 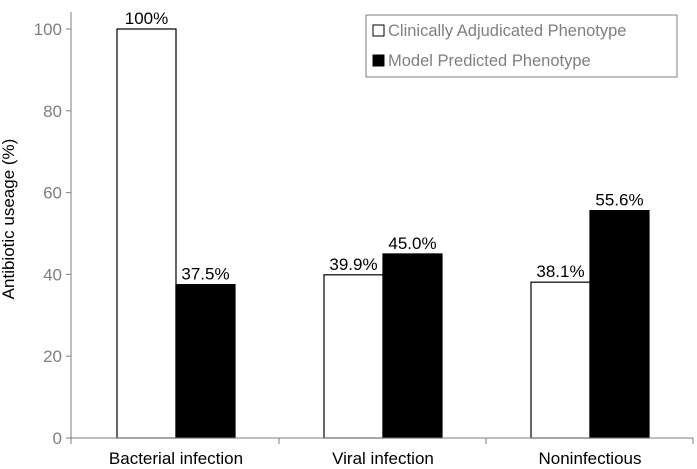 I want to click on legend-box, so click(x=521, y=46).